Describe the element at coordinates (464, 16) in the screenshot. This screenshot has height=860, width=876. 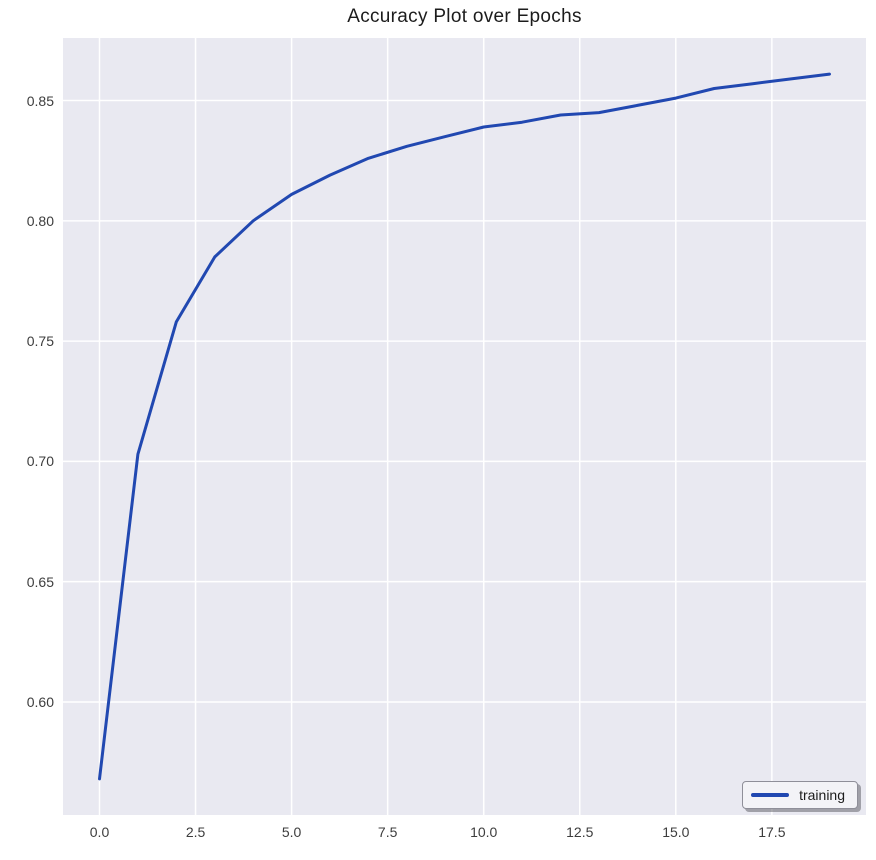
I see `chart-title: Accuracy Plot over Epochs` at that location.